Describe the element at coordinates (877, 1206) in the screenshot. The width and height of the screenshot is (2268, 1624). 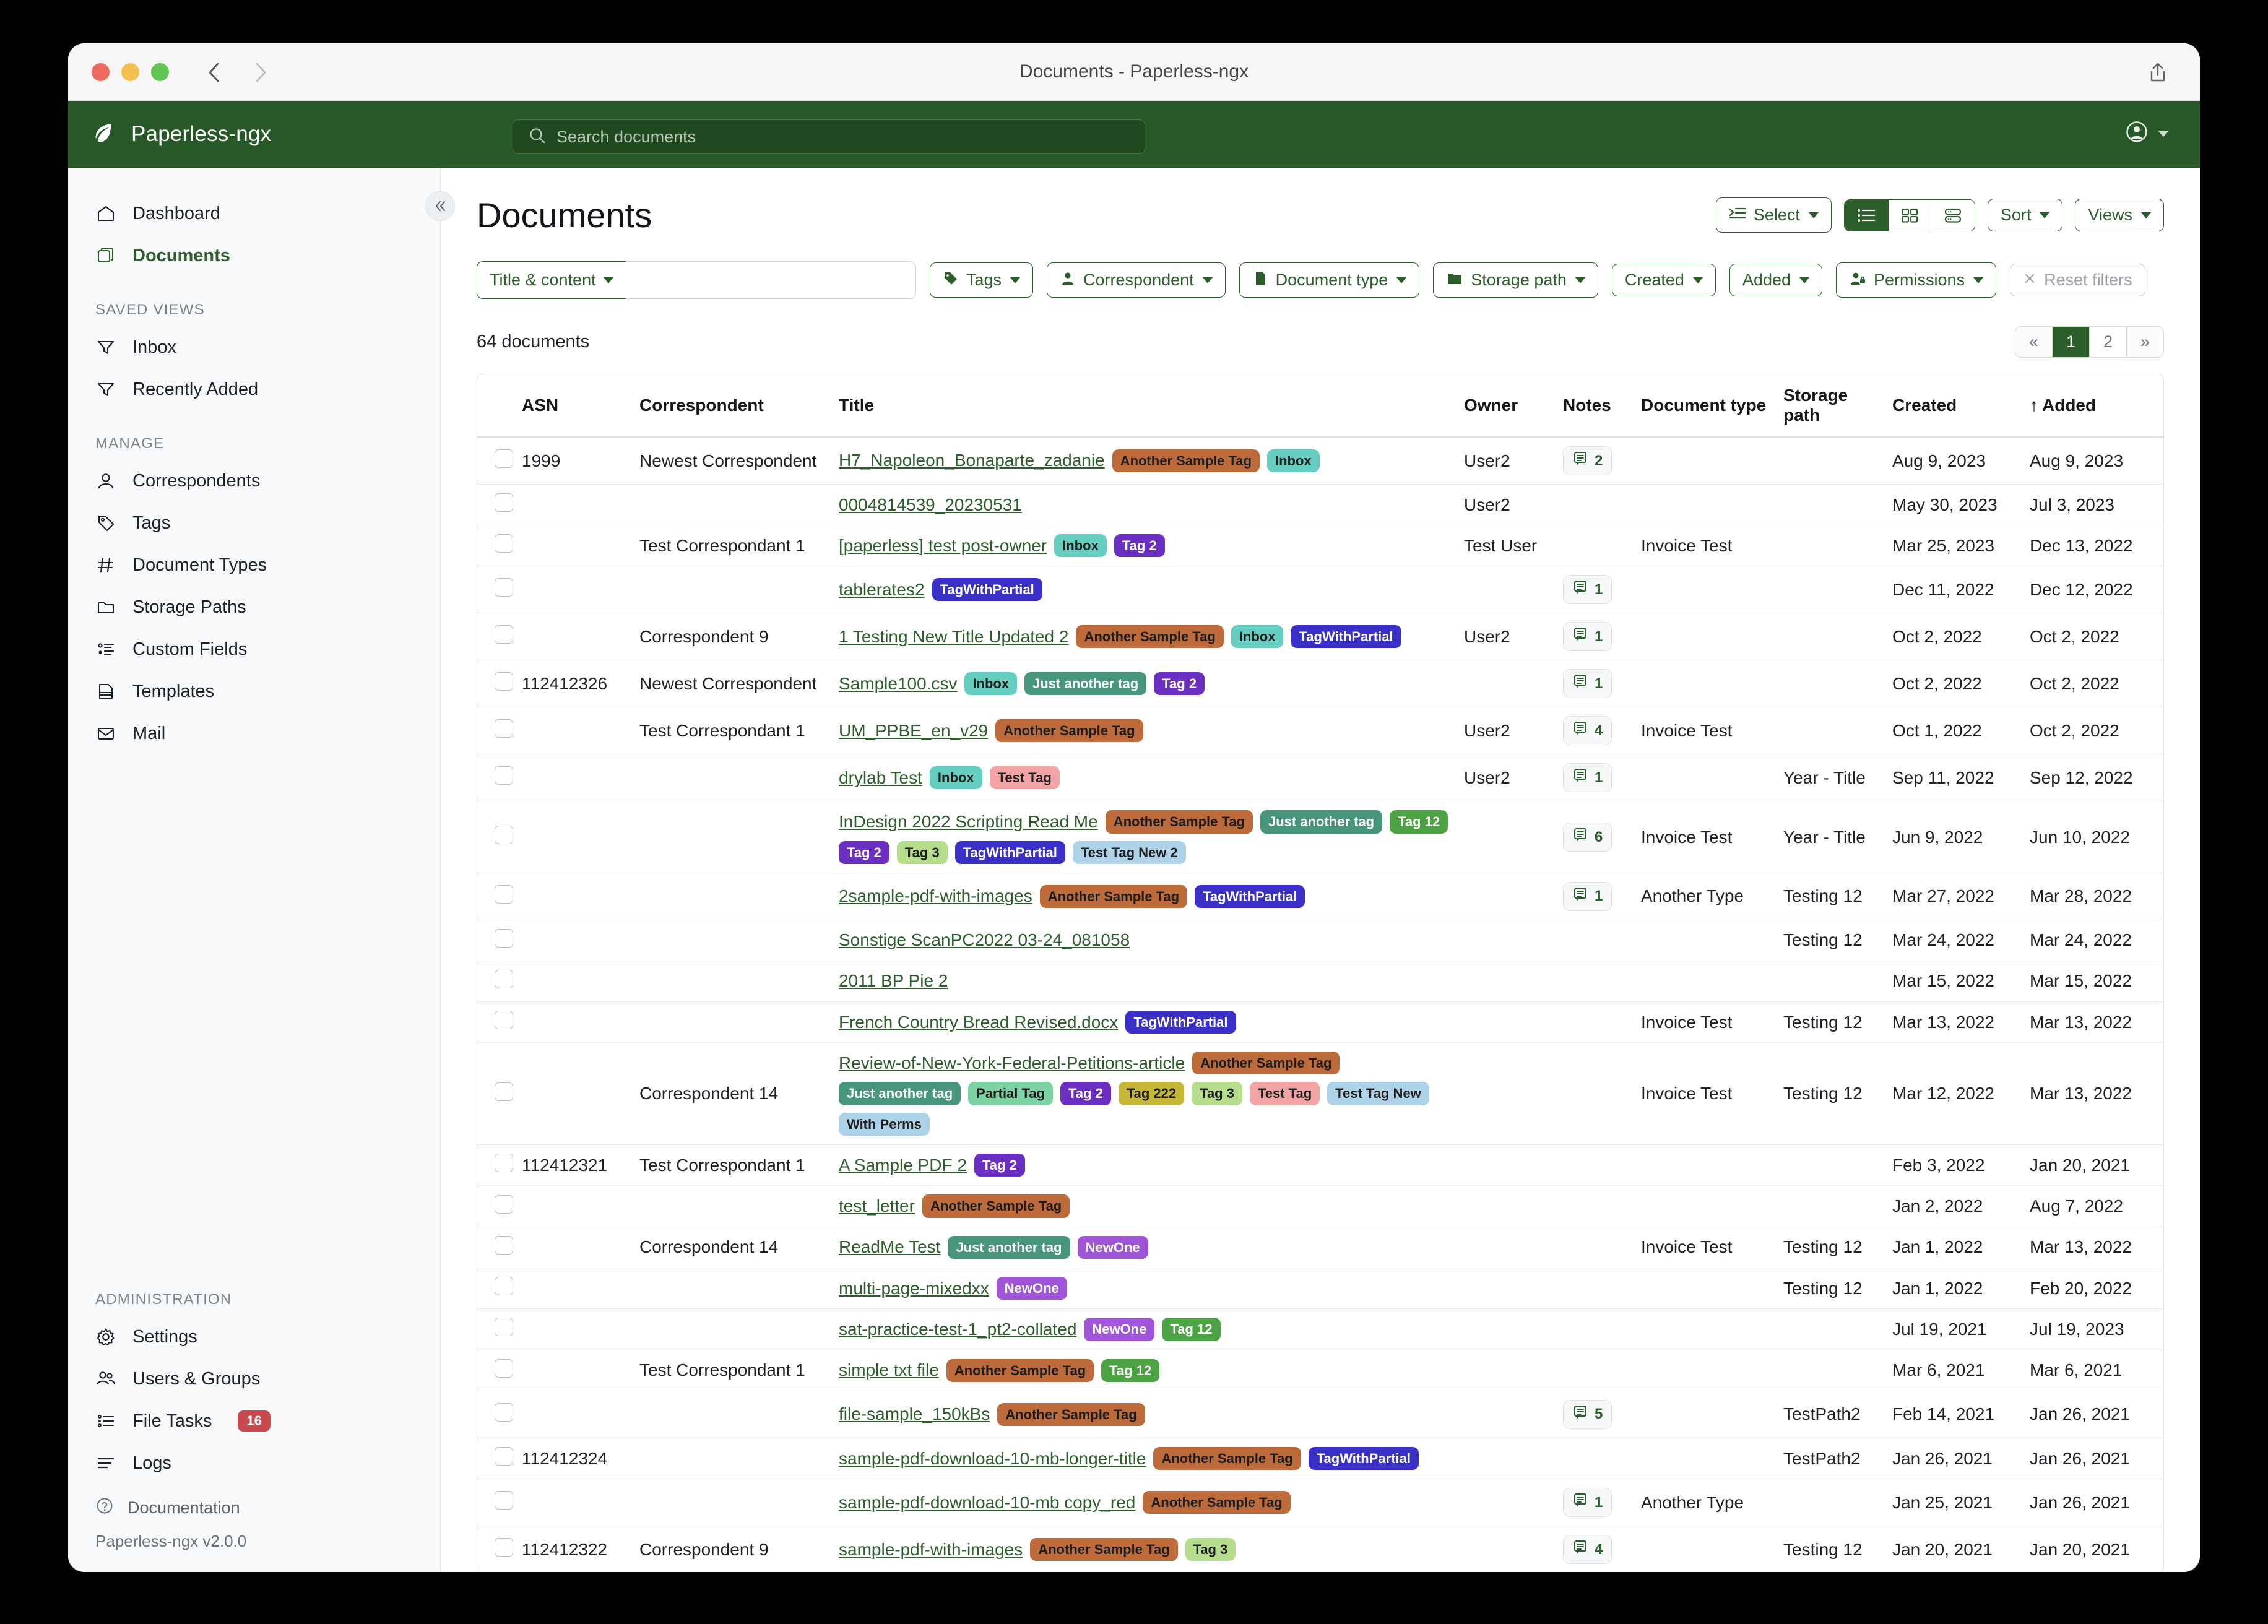
I see `document-title-link: test_letter` at that location.